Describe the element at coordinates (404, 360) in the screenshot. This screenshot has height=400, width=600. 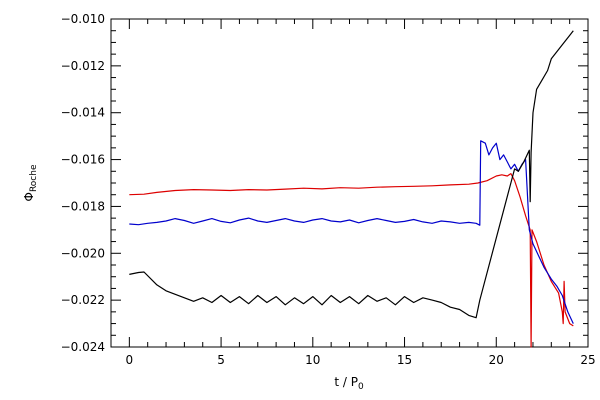
I see `x-tick-label: 15` at that location.